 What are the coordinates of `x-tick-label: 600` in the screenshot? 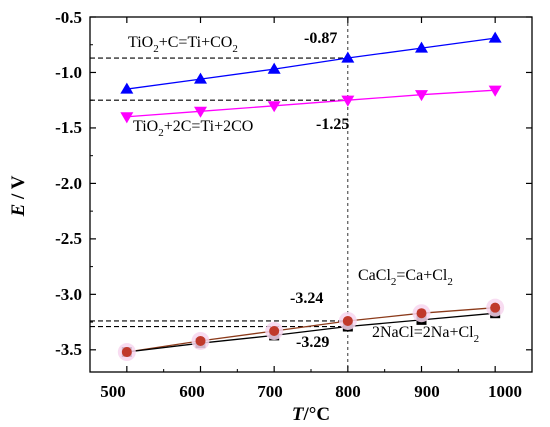 It's located at (192, 391).